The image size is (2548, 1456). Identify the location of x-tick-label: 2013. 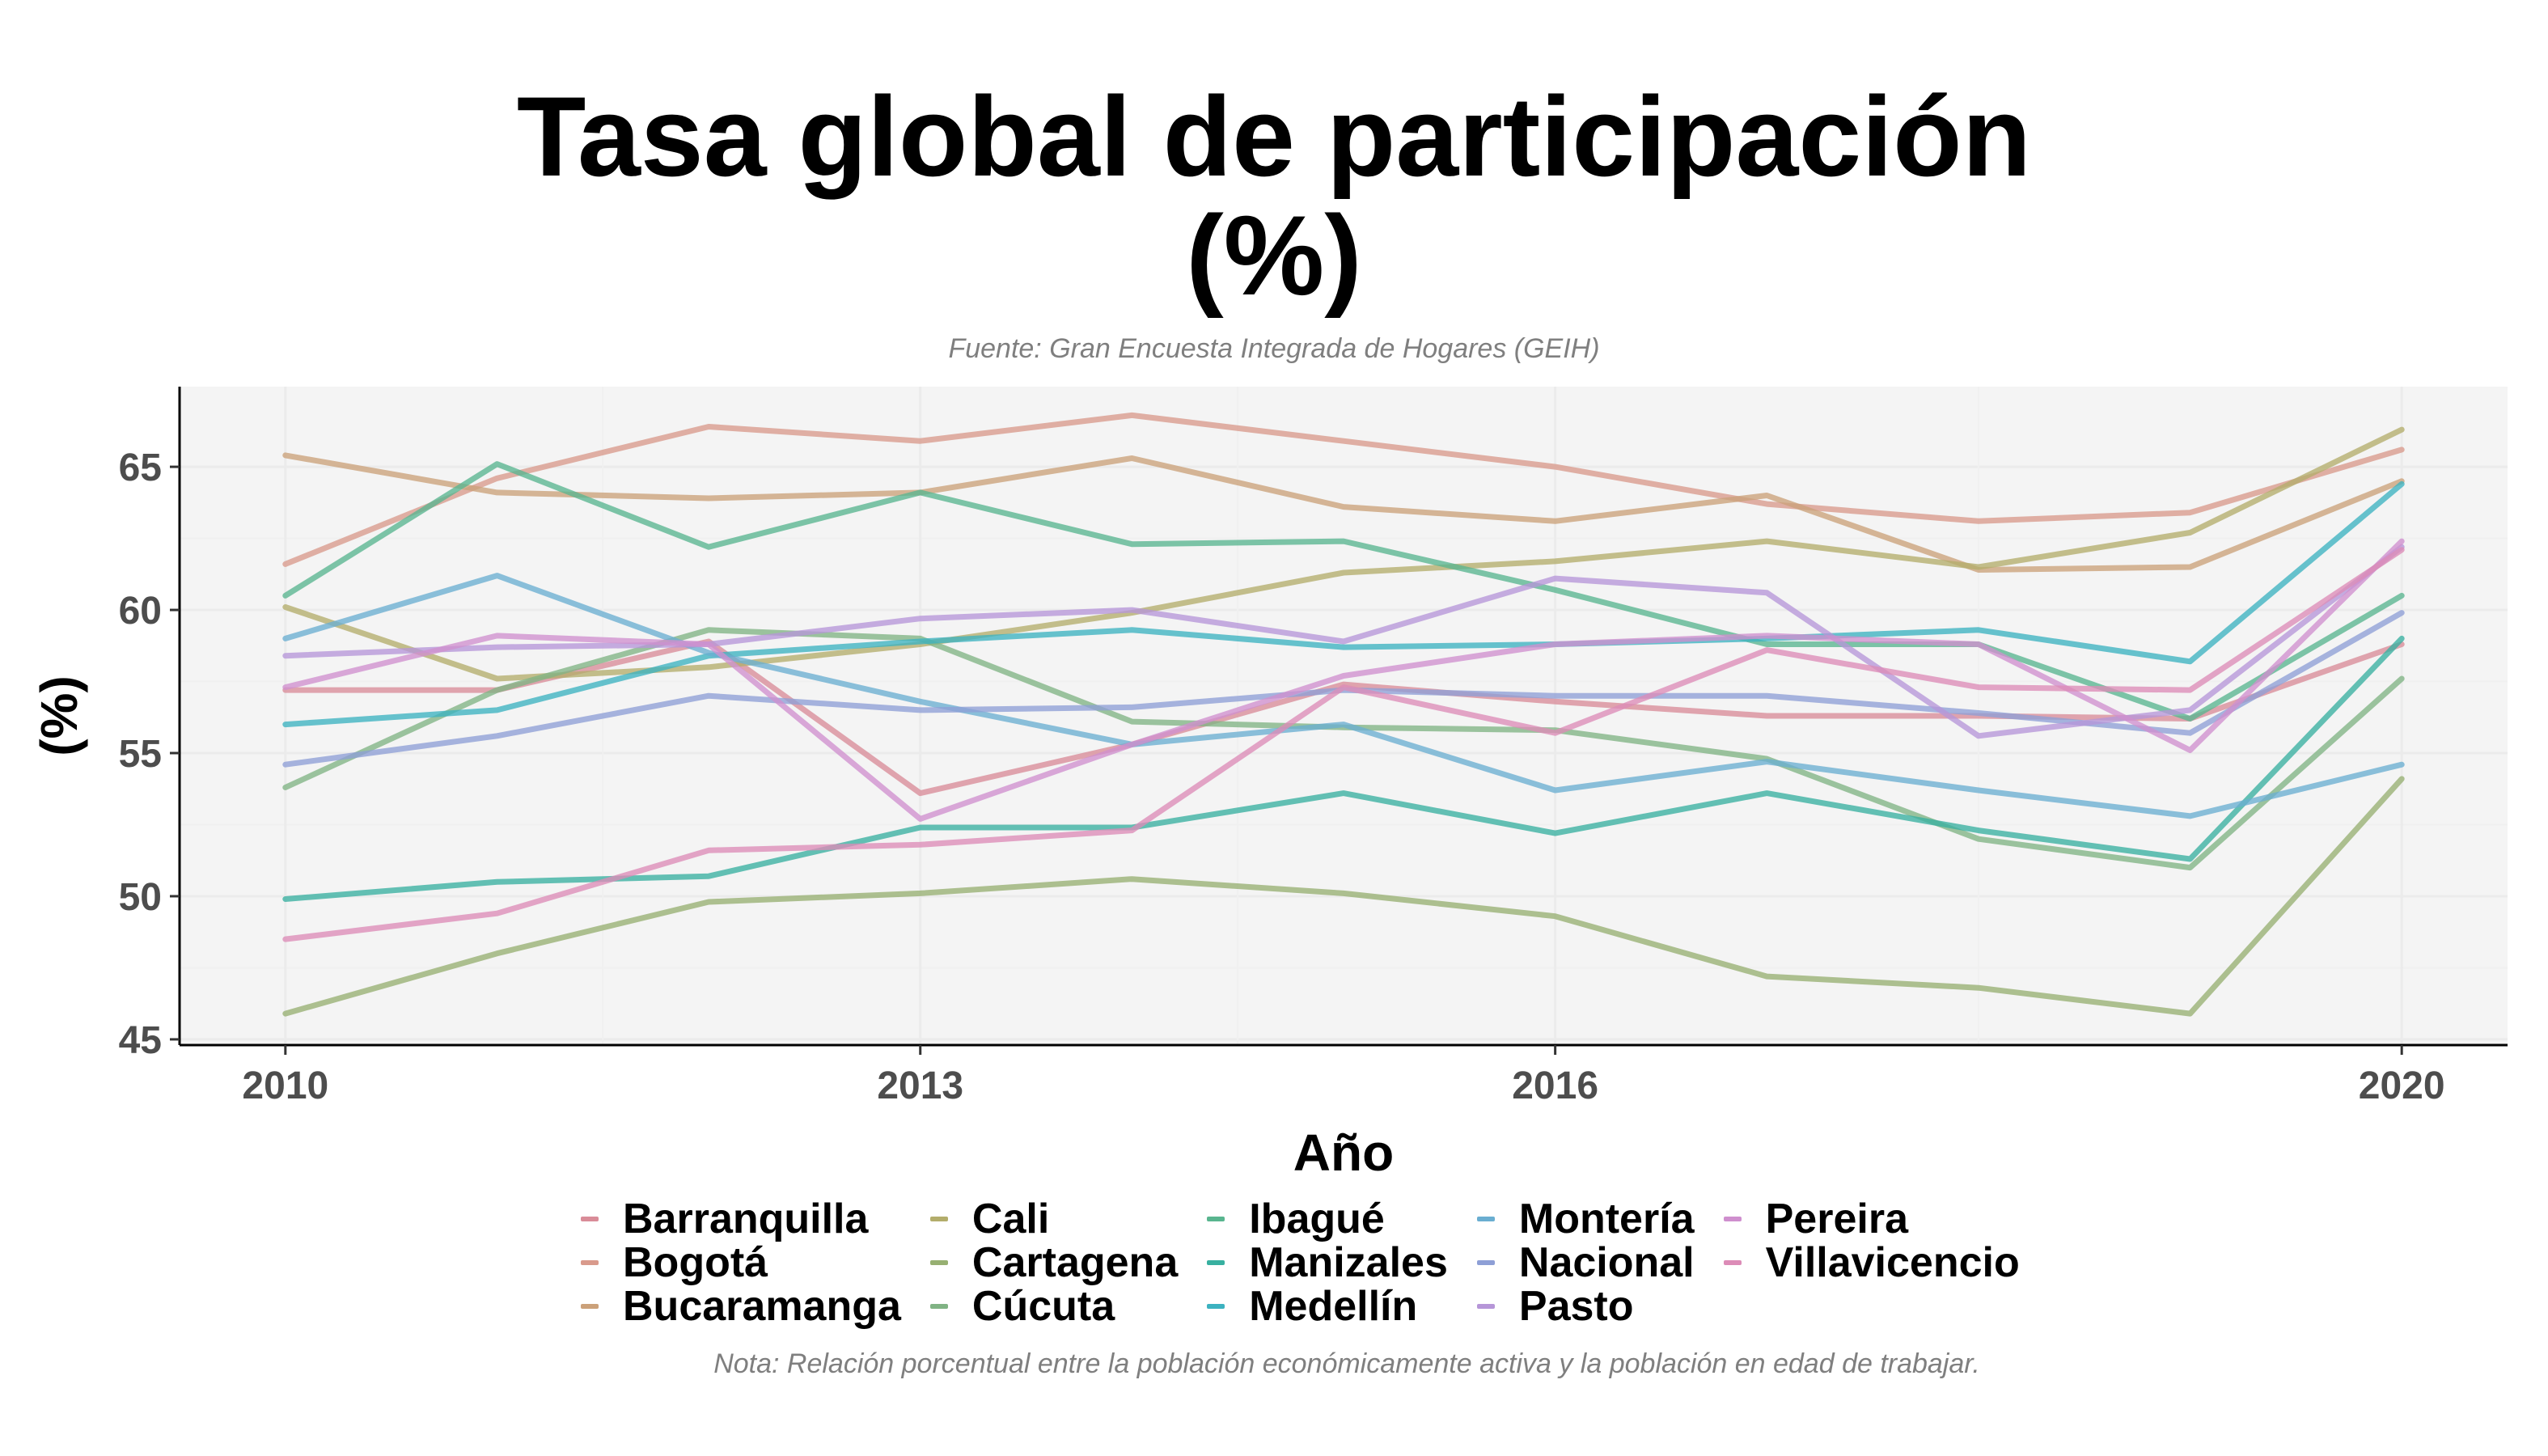
(920, 1085).